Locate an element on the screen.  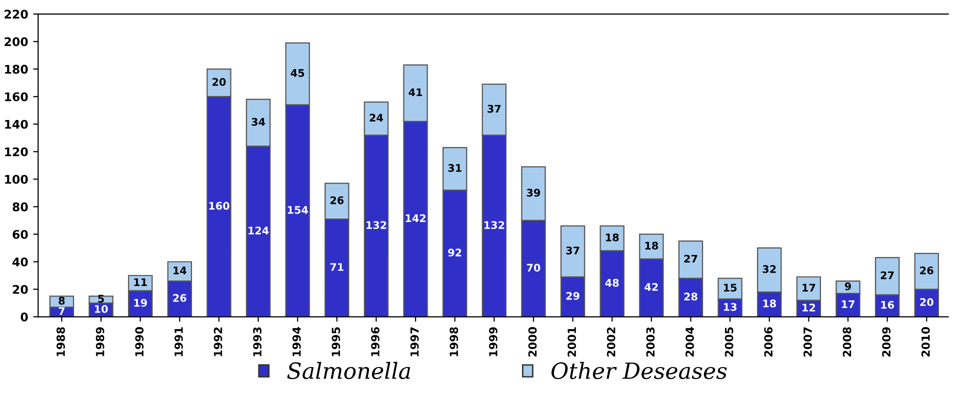
y-tick-label: 120 is located at coordinates (16, 151).